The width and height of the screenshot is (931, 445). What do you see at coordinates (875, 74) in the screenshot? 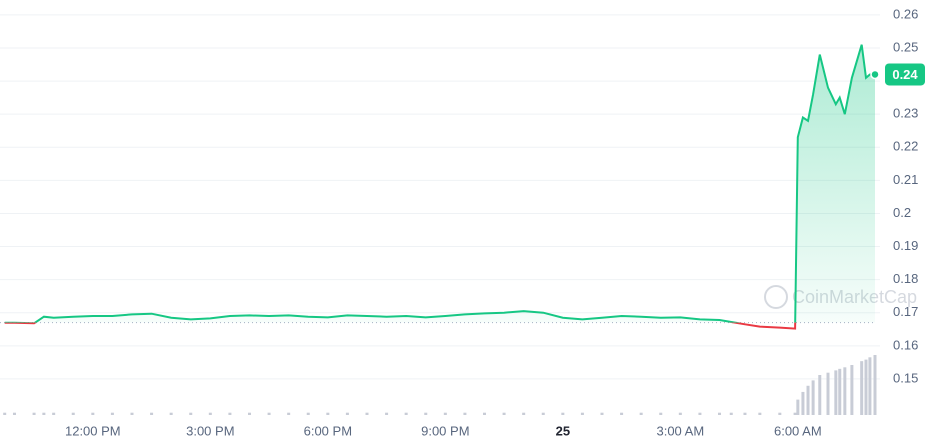
I see `last-point` at bounding box center [875, 74].